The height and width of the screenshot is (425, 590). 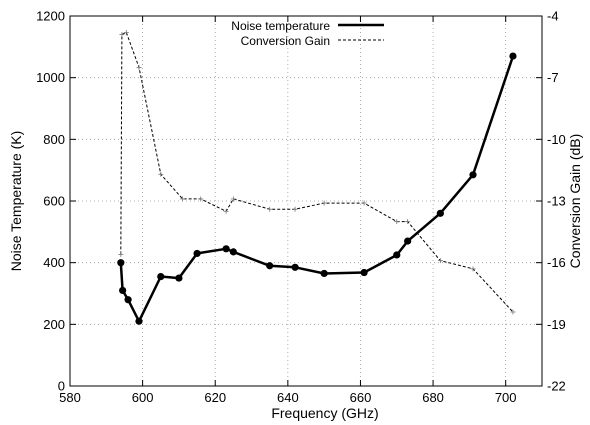 What do you see at coordinates (54, 201) in the screenshot?
I see `y-tick-label: 600` at bounding box center [54, 201].